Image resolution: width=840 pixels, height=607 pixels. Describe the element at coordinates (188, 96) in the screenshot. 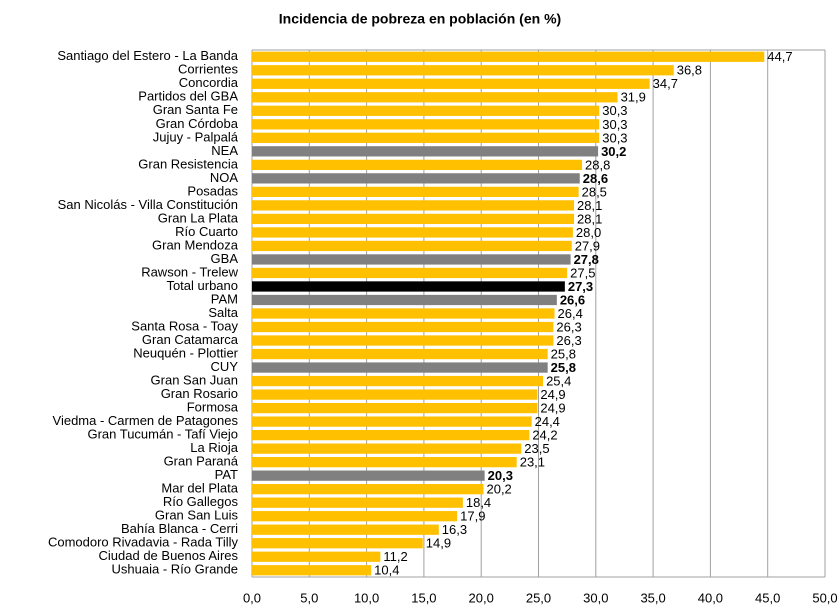

I see `y-tick-label: Partidos del GBA` at that location.